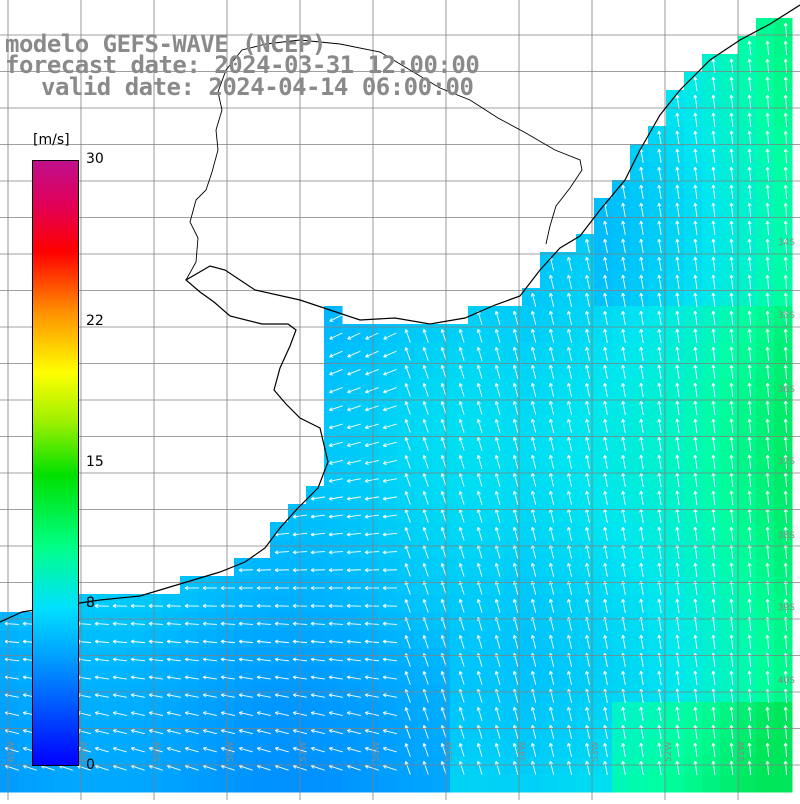 This screenshot has width=800, height=804. I want to click on colorbar-tick-label: 22, so click(95, 321).